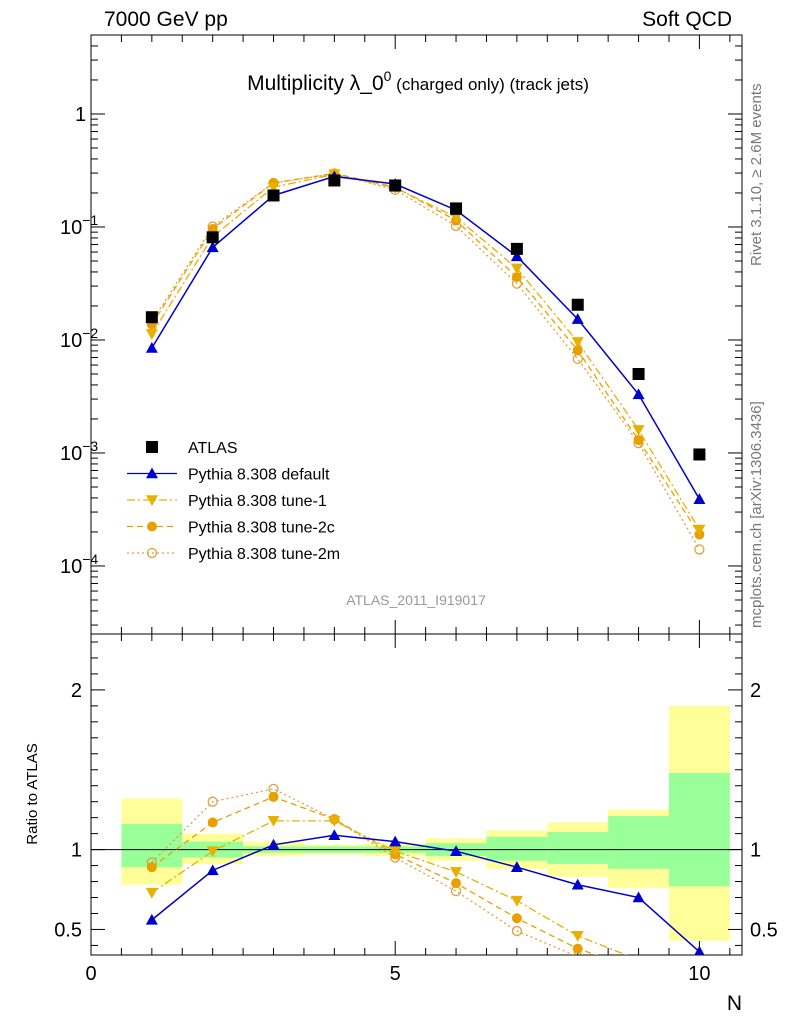 The height and width of the screenshot is (1024, 786). I want to click on y-tick-label: 10⁻³, so click(79, 451).